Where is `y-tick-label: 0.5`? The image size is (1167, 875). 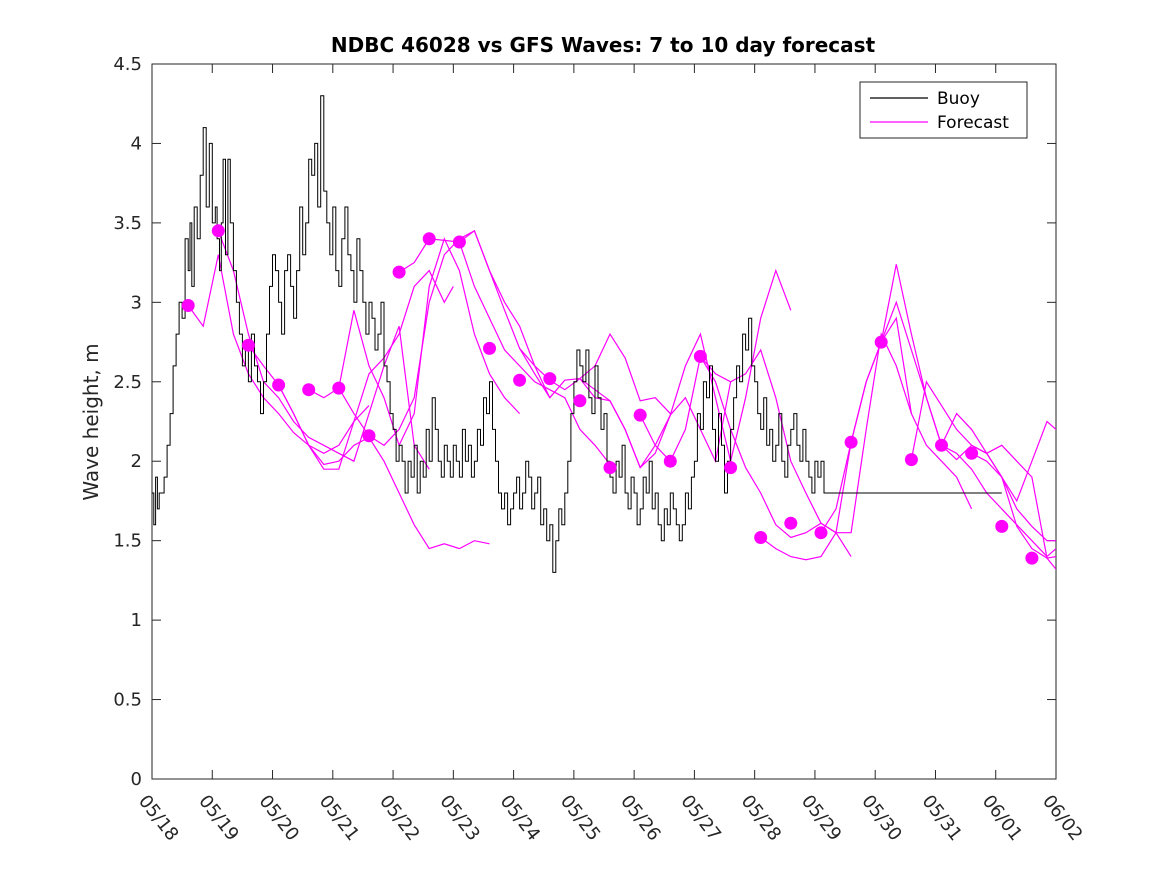
y-tick-label: 0.5 is located at coordinates (127, 700).